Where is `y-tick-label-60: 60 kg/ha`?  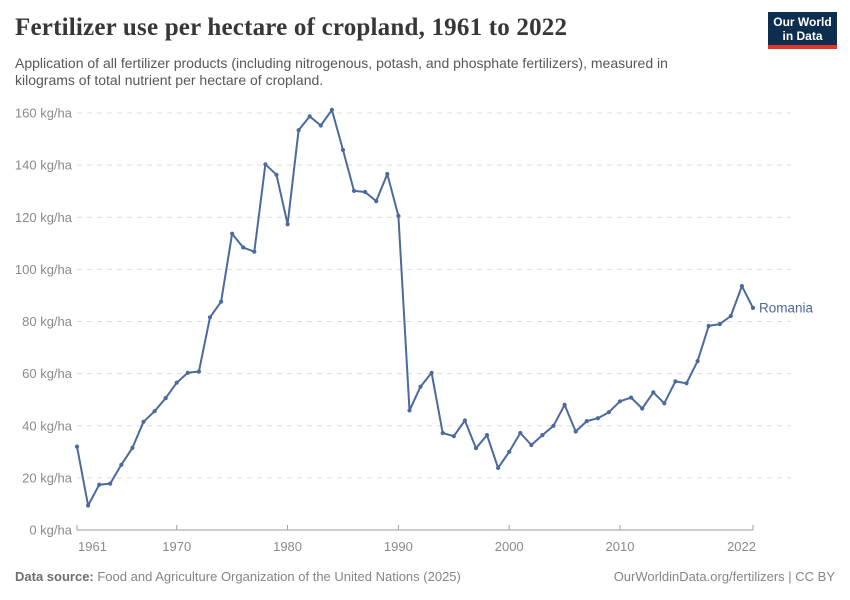
y-tick-label-60: 60 kg/ha is located at coordinates (47, 373).